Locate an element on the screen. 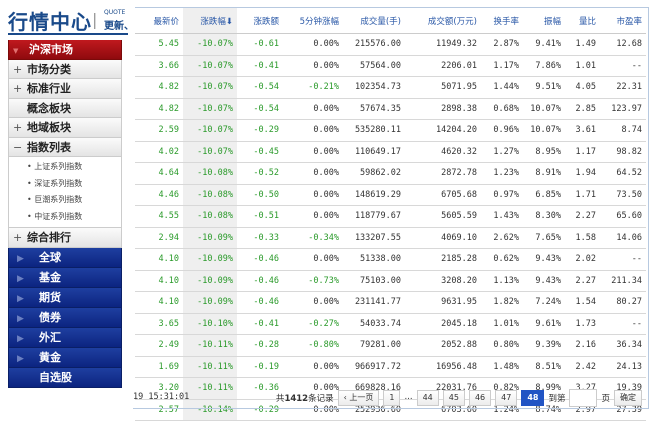 The width and height of the screenshot is (655, 421). sidebar-nav-watchlist: 自选股 is located at coordinates (65, 377).